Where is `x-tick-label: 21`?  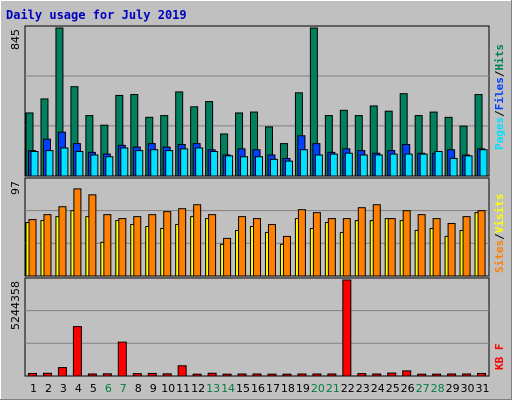 x-tick-label: 21 is located at coordinates (333, 388).